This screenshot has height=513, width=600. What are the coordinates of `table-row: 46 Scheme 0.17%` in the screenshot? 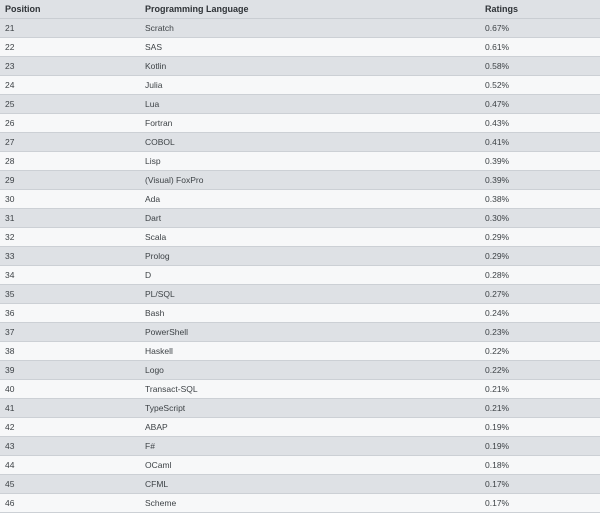 It's located at (300, 503).